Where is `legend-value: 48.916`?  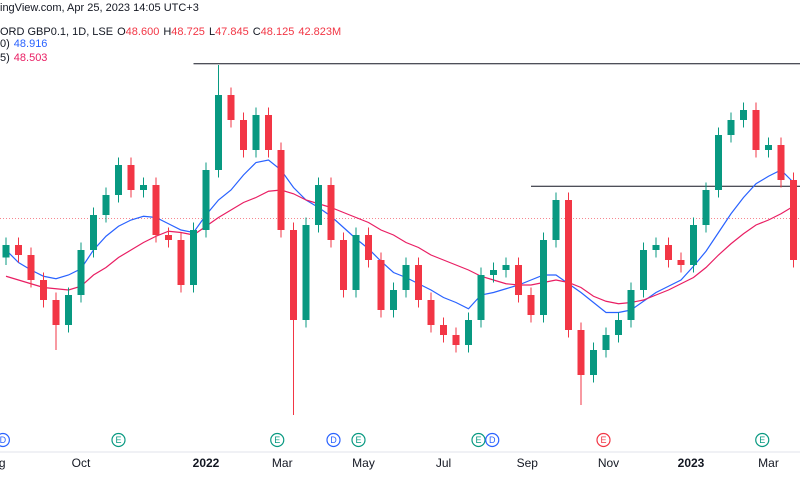 legend-value: 48.916 is located at coordinates (30, 44).